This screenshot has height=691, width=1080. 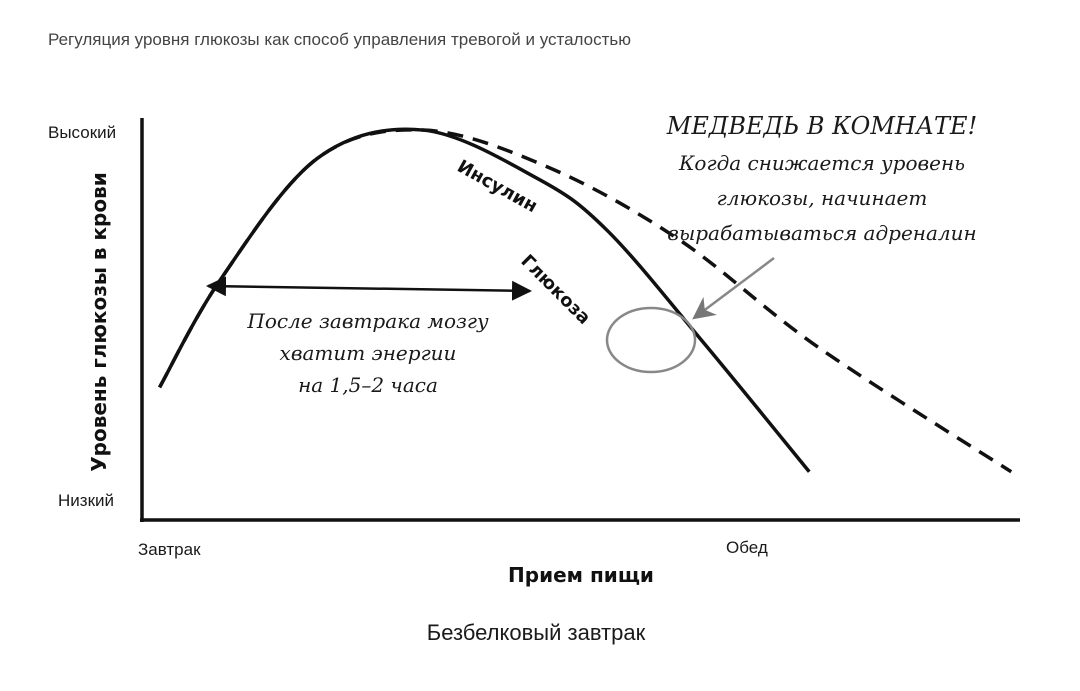 What do you see at coordinates (651, 340) in the screenshot?
I see `highlight-circle` at bounding box center [651, 340].